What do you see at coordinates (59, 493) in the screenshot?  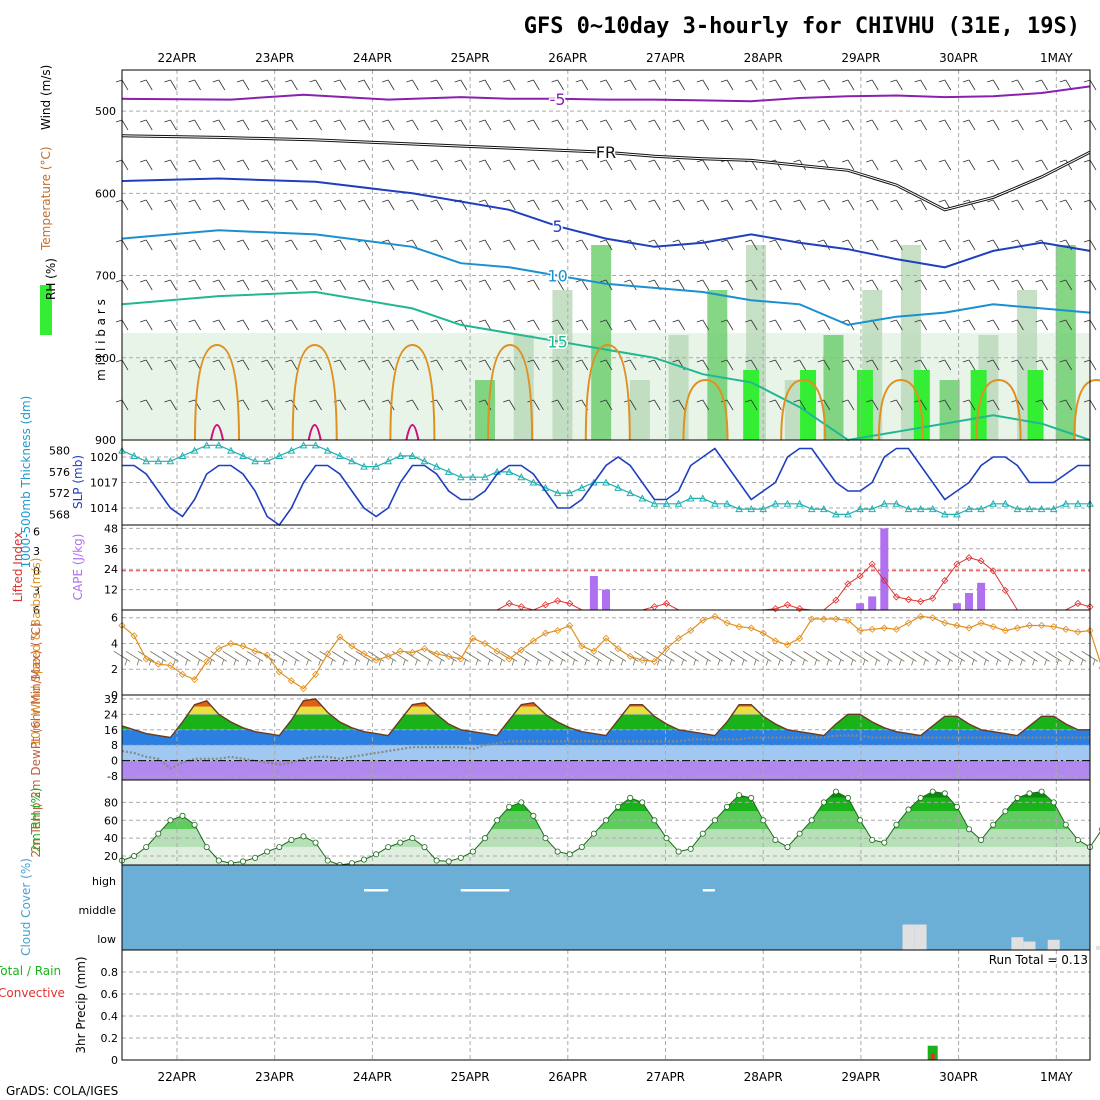 I see `thickness-tick-572: 572` at bounding box center [59, 493].